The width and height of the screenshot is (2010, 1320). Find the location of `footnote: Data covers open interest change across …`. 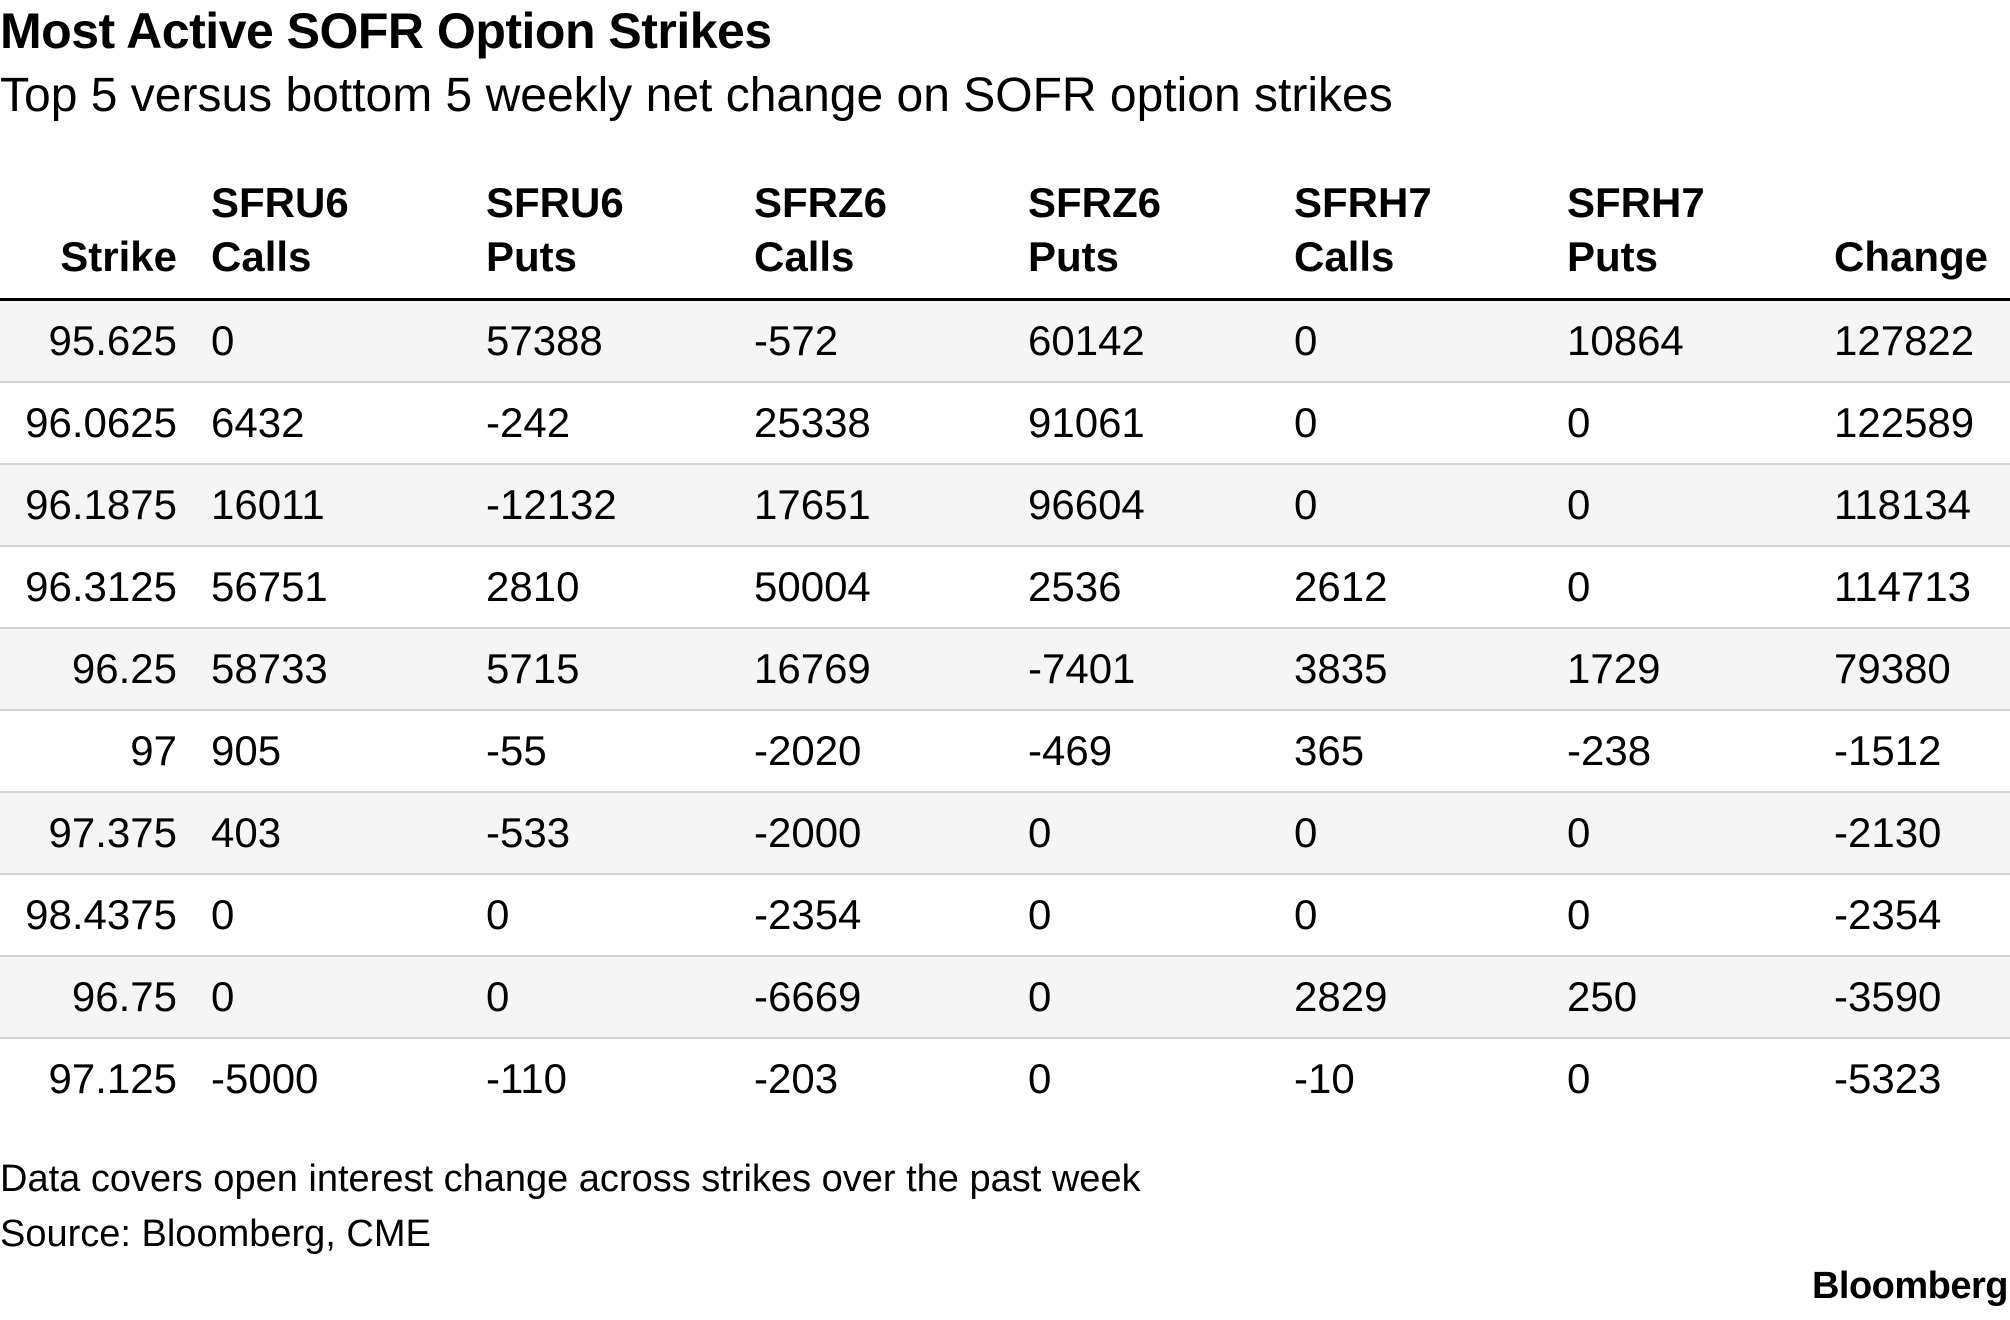

footnote: Data covers open interest change across … is located at coordinates (570, 1179).